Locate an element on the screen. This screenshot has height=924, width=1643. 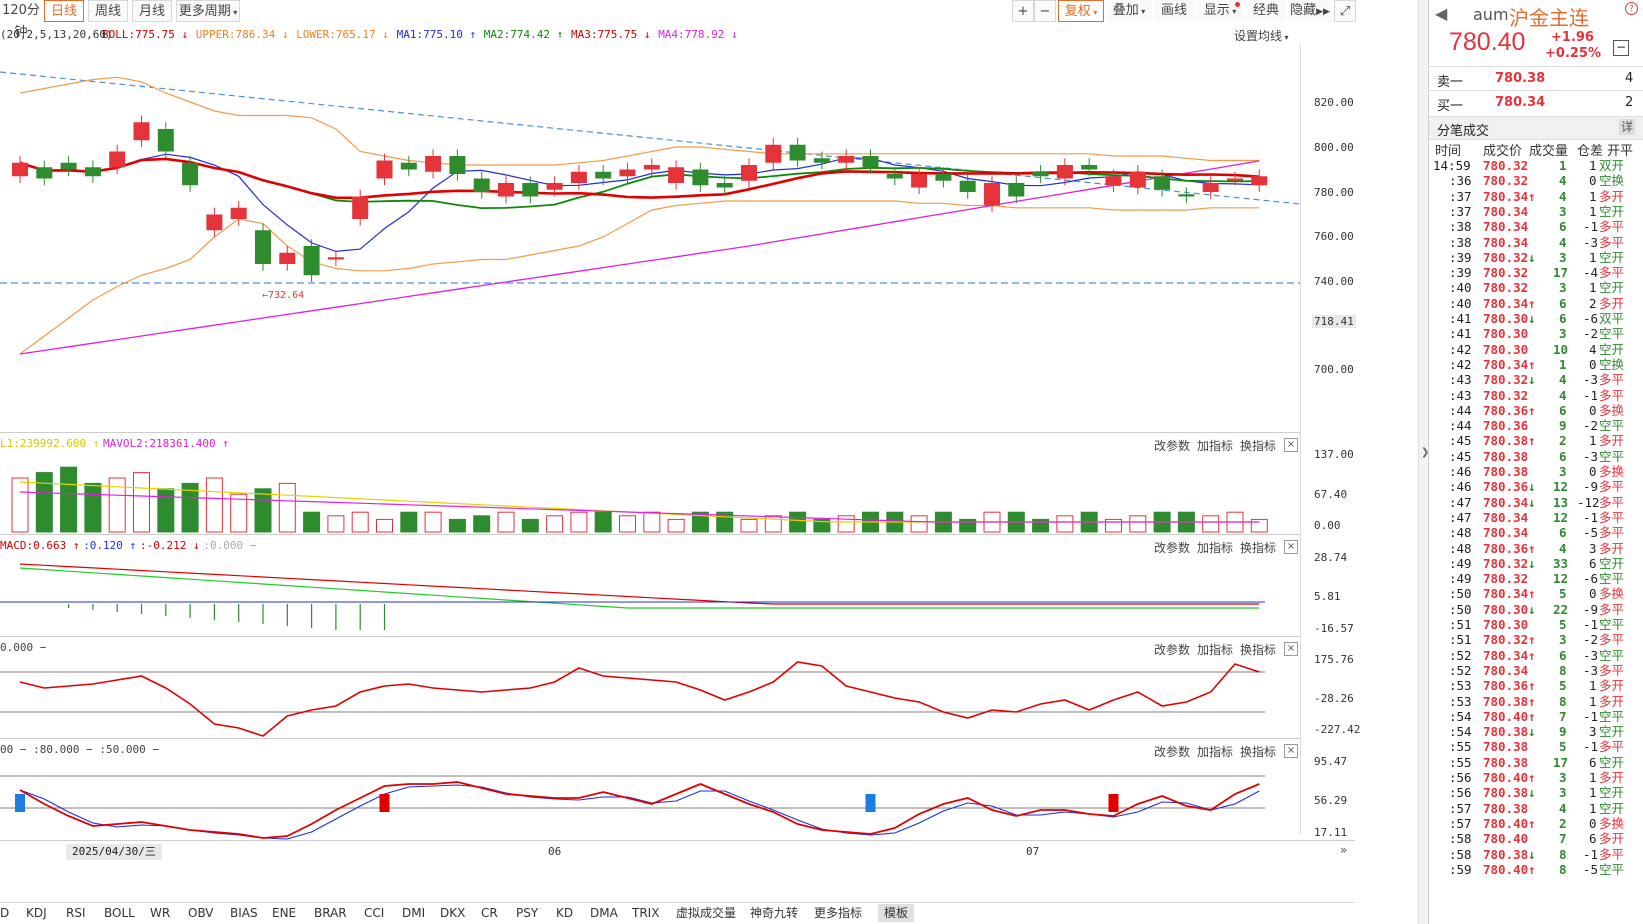
adjust-button: 复权 ▾ is located at coordinates (1081, 11).